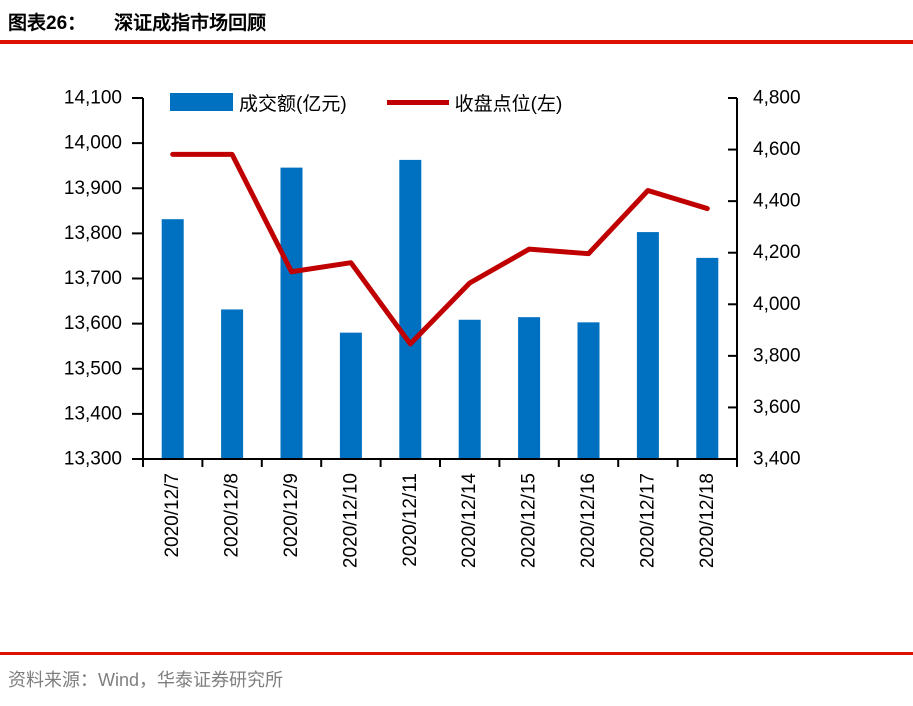 The height and width of the screenshot is (706, 913). What do you see at coordinates (588, 390) in the screenshot?
I see `bar-2020/12/16` at bounding box center [588, 390].